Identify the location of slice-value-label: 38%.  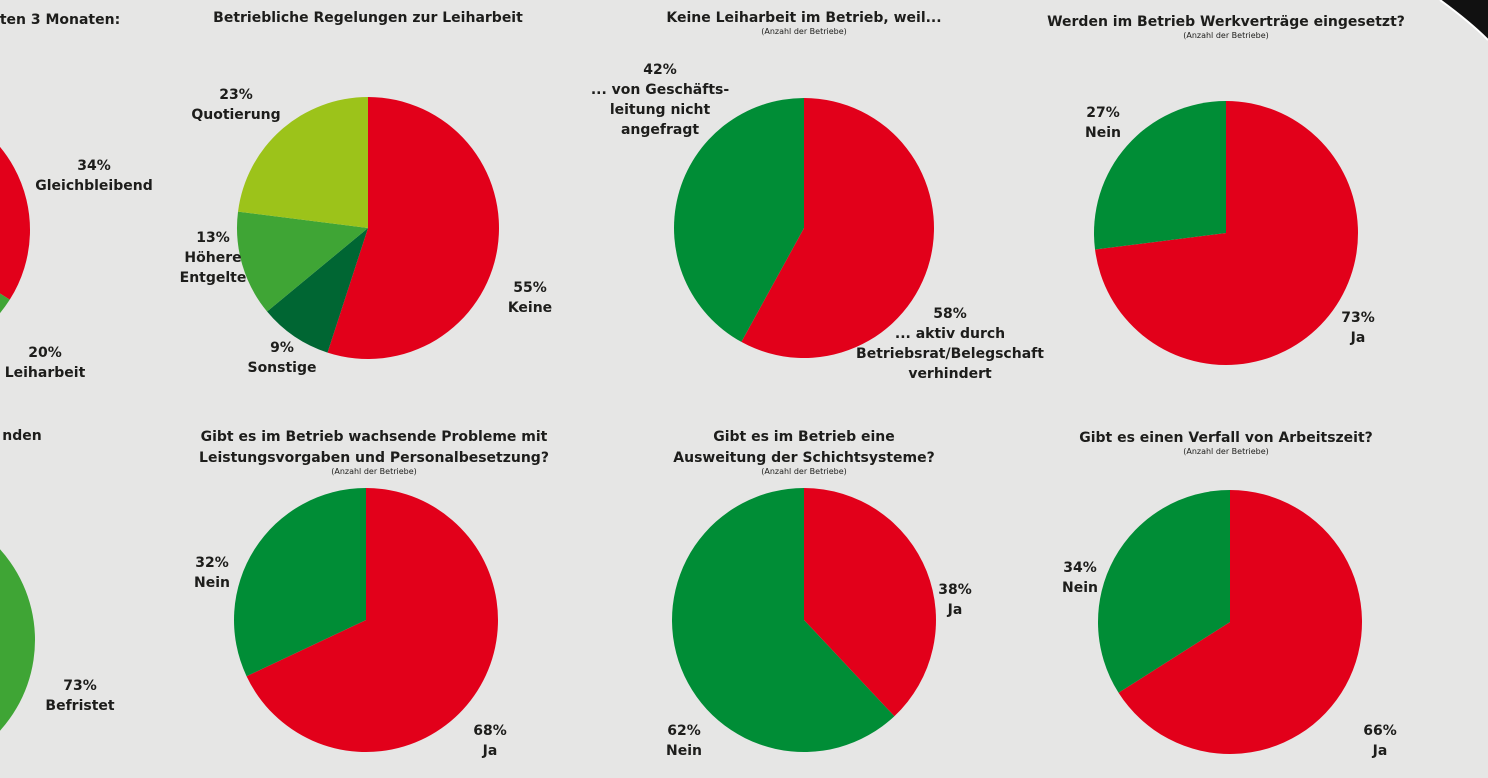
(955, 590).